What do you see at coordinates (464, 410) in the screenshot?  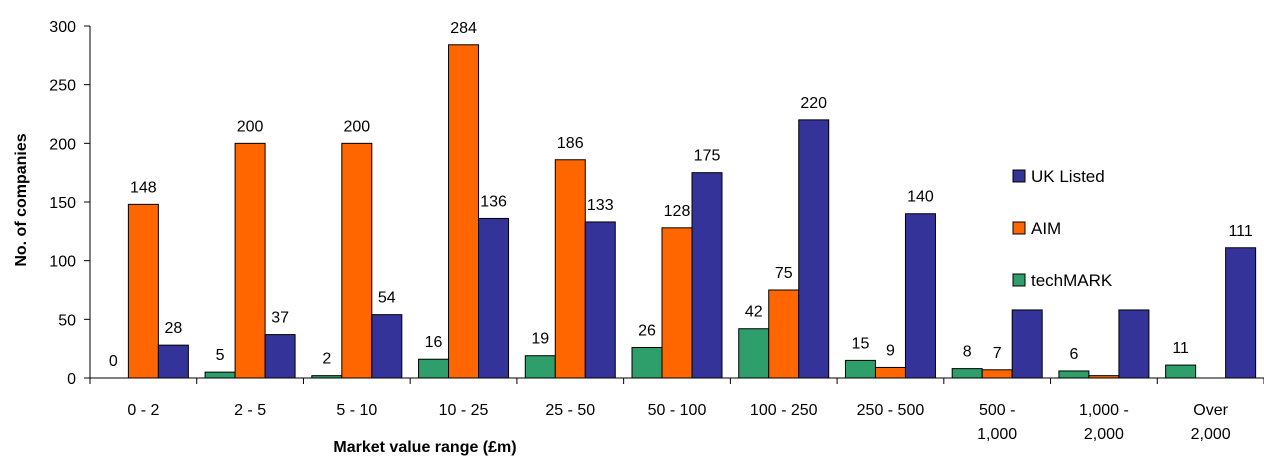 I see `x-tick-label: 10 - 25` at bounding box center [464, 410].